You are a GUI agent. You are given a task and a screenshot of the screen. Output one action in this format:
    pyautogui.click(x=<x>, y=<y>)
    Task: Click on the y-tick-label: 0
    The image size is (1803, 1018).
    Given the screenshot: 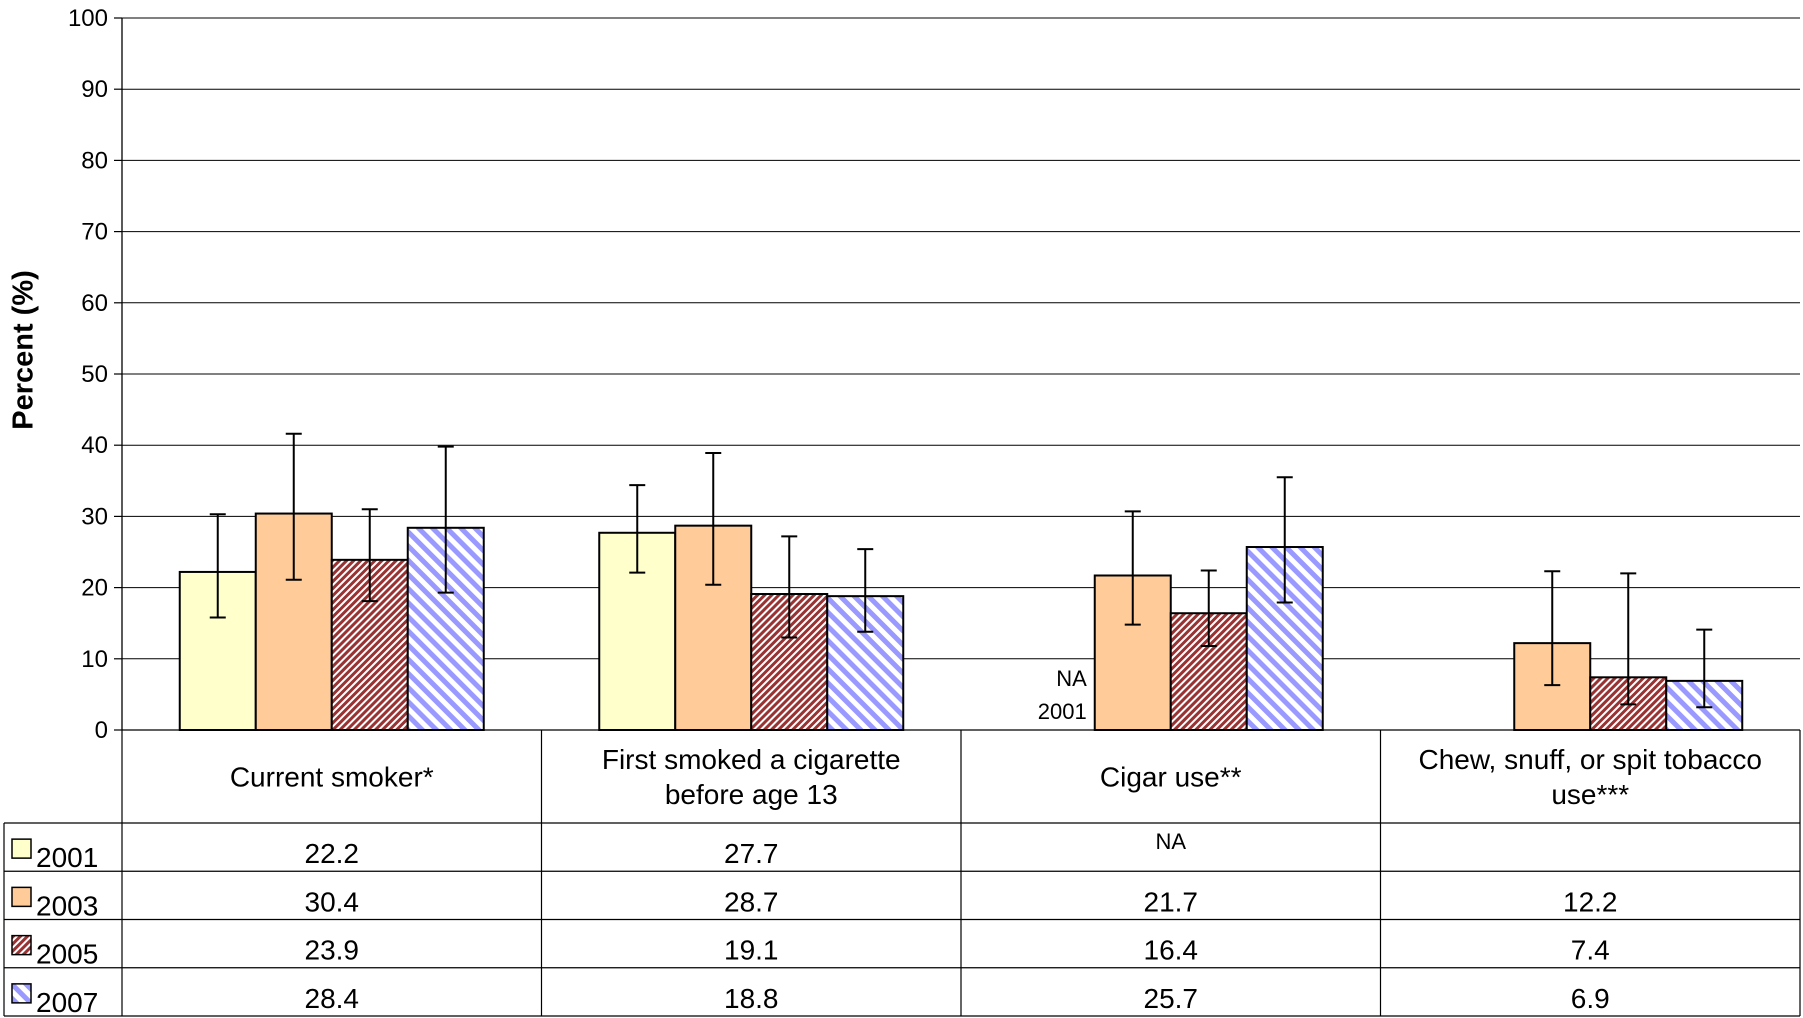 What is the action you would take?
    pyautogui.click(x=101, y=730)
    